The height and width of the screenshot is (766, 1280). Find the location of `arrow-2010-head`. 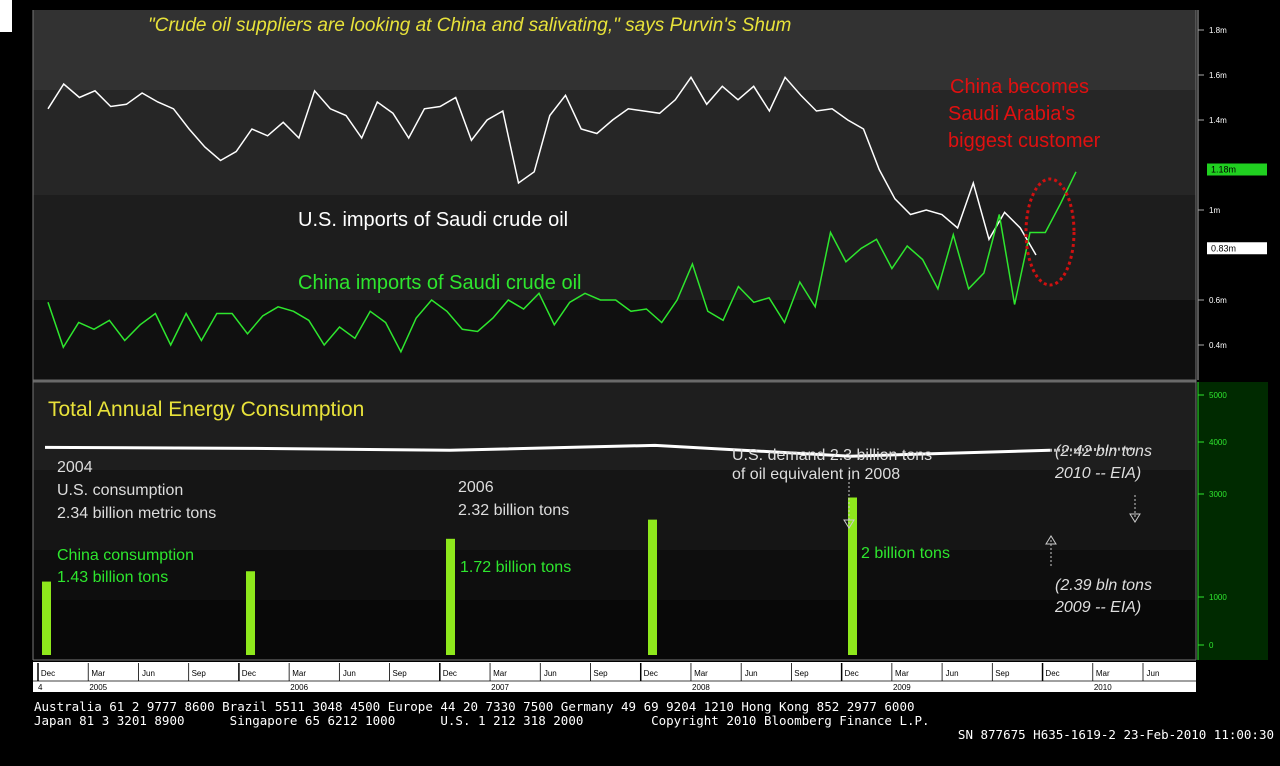

arrow-2010-head is located at coordinates (1135, 518).